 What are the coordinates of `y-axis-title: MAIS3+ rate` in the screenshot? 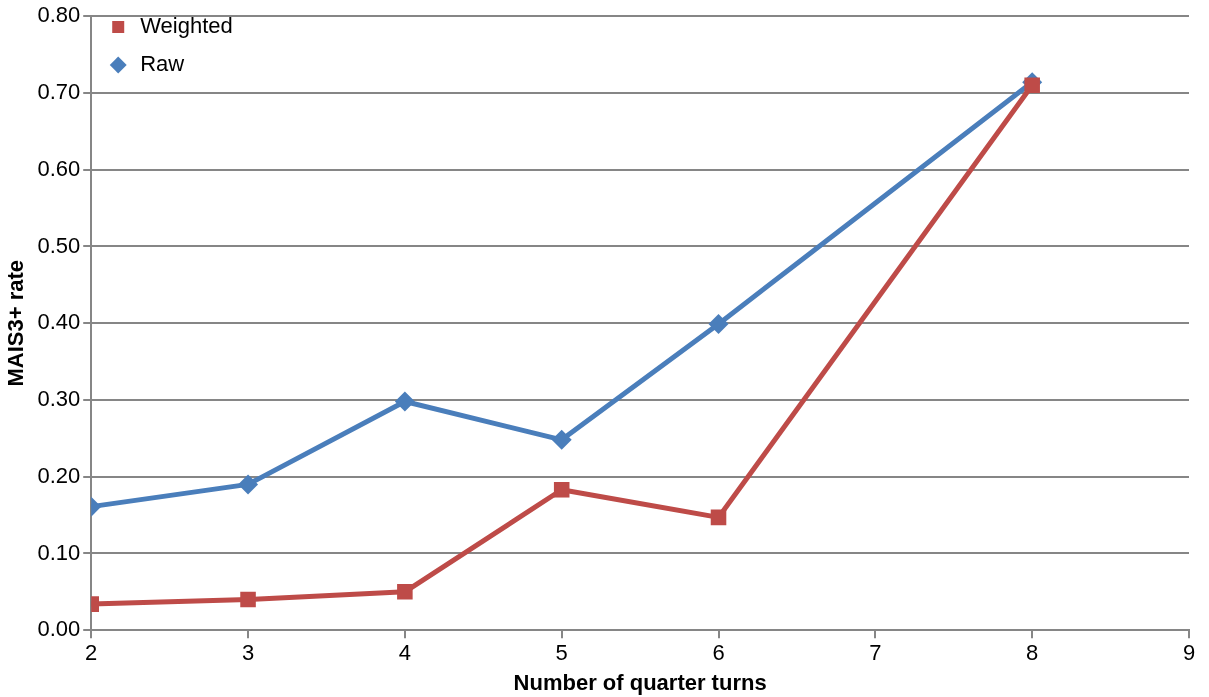 It's located at (16, 323).